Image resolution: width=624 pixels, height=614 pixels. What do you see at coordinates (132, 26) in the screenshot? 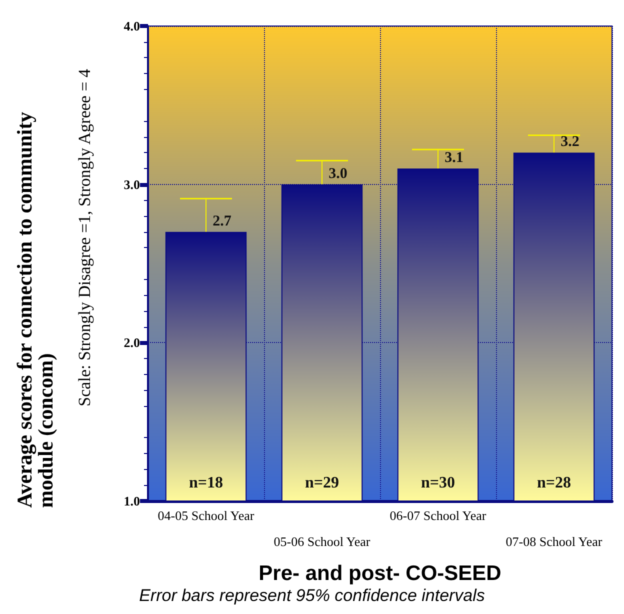
I see `y-tick-label: 4.0` at bounding box center [132, 26].